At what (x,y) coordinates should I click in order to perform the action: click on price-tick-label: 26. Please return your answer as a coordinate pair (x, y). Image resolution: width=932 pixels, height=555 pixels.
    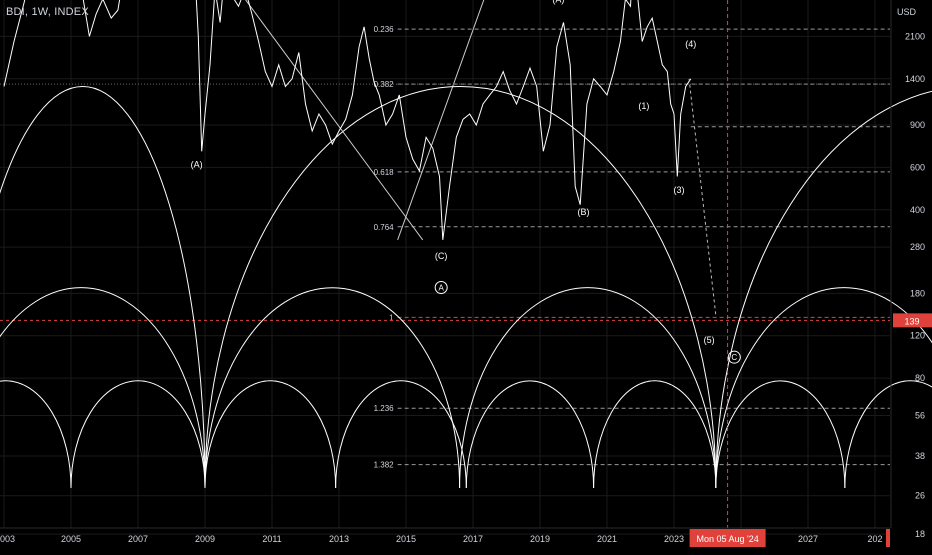
    Looking at the image, I should click on (920, 496).